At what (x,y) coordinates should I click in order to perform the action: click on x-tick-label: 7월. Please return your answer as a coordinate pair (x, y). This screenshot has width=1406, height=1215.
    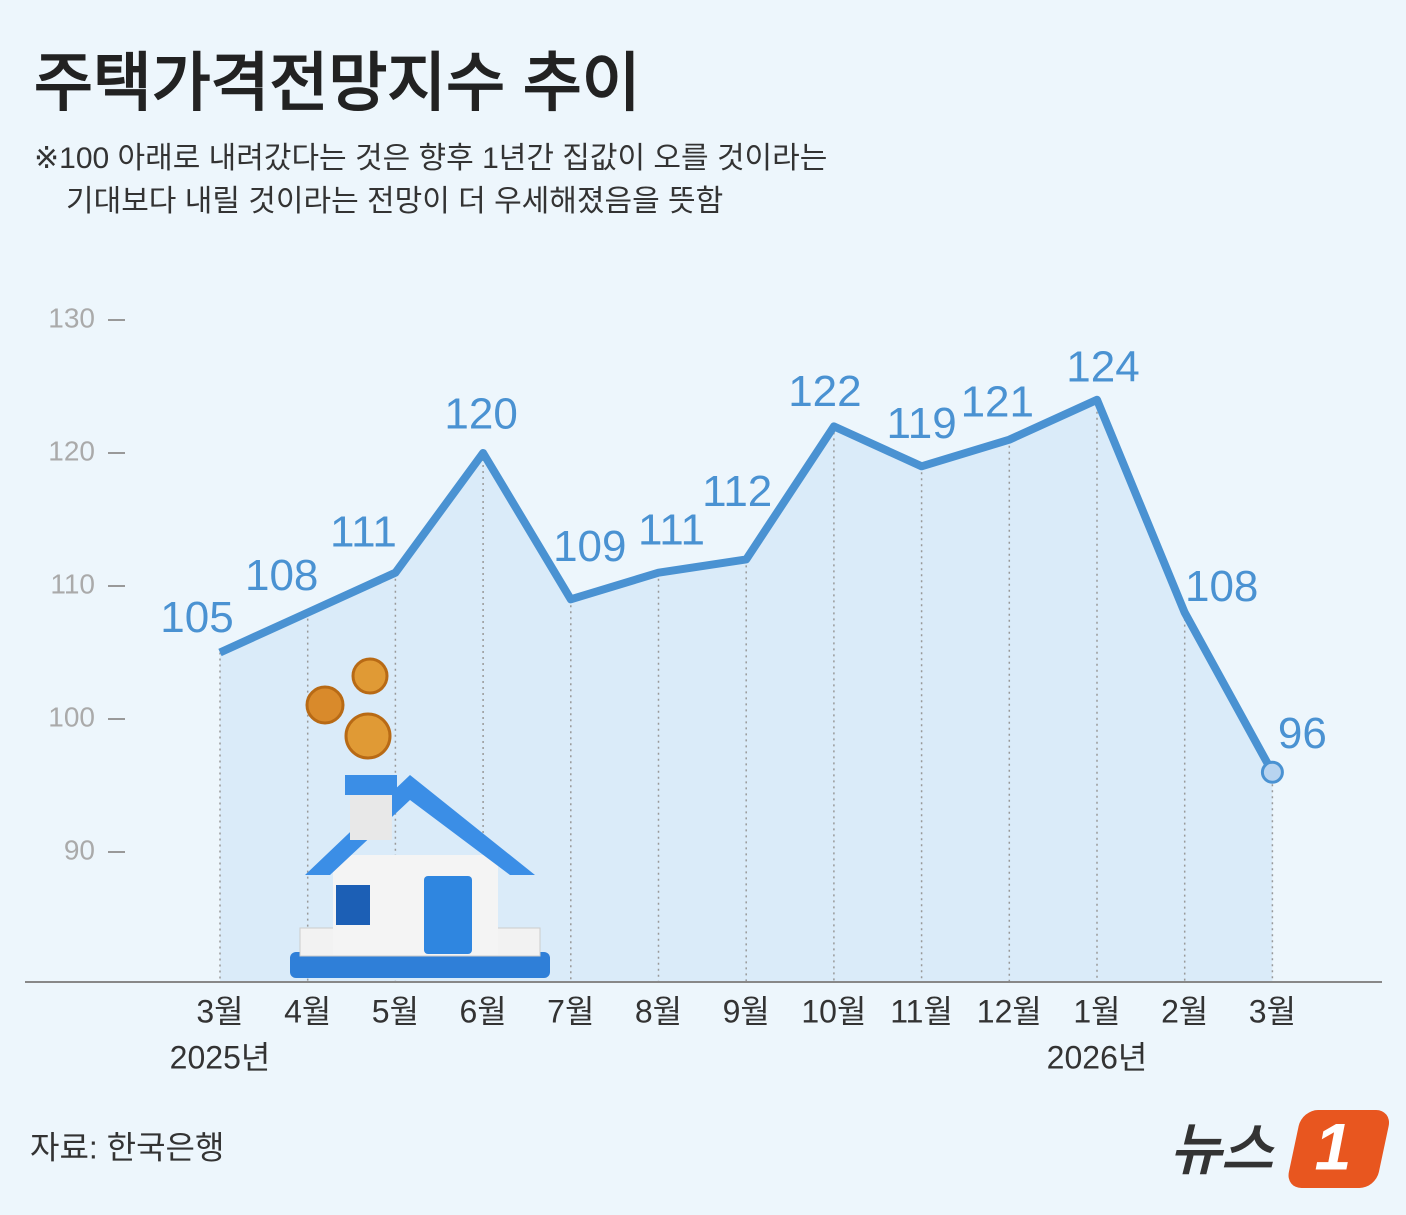
    Looking at the image, I should click on (570, 1011).